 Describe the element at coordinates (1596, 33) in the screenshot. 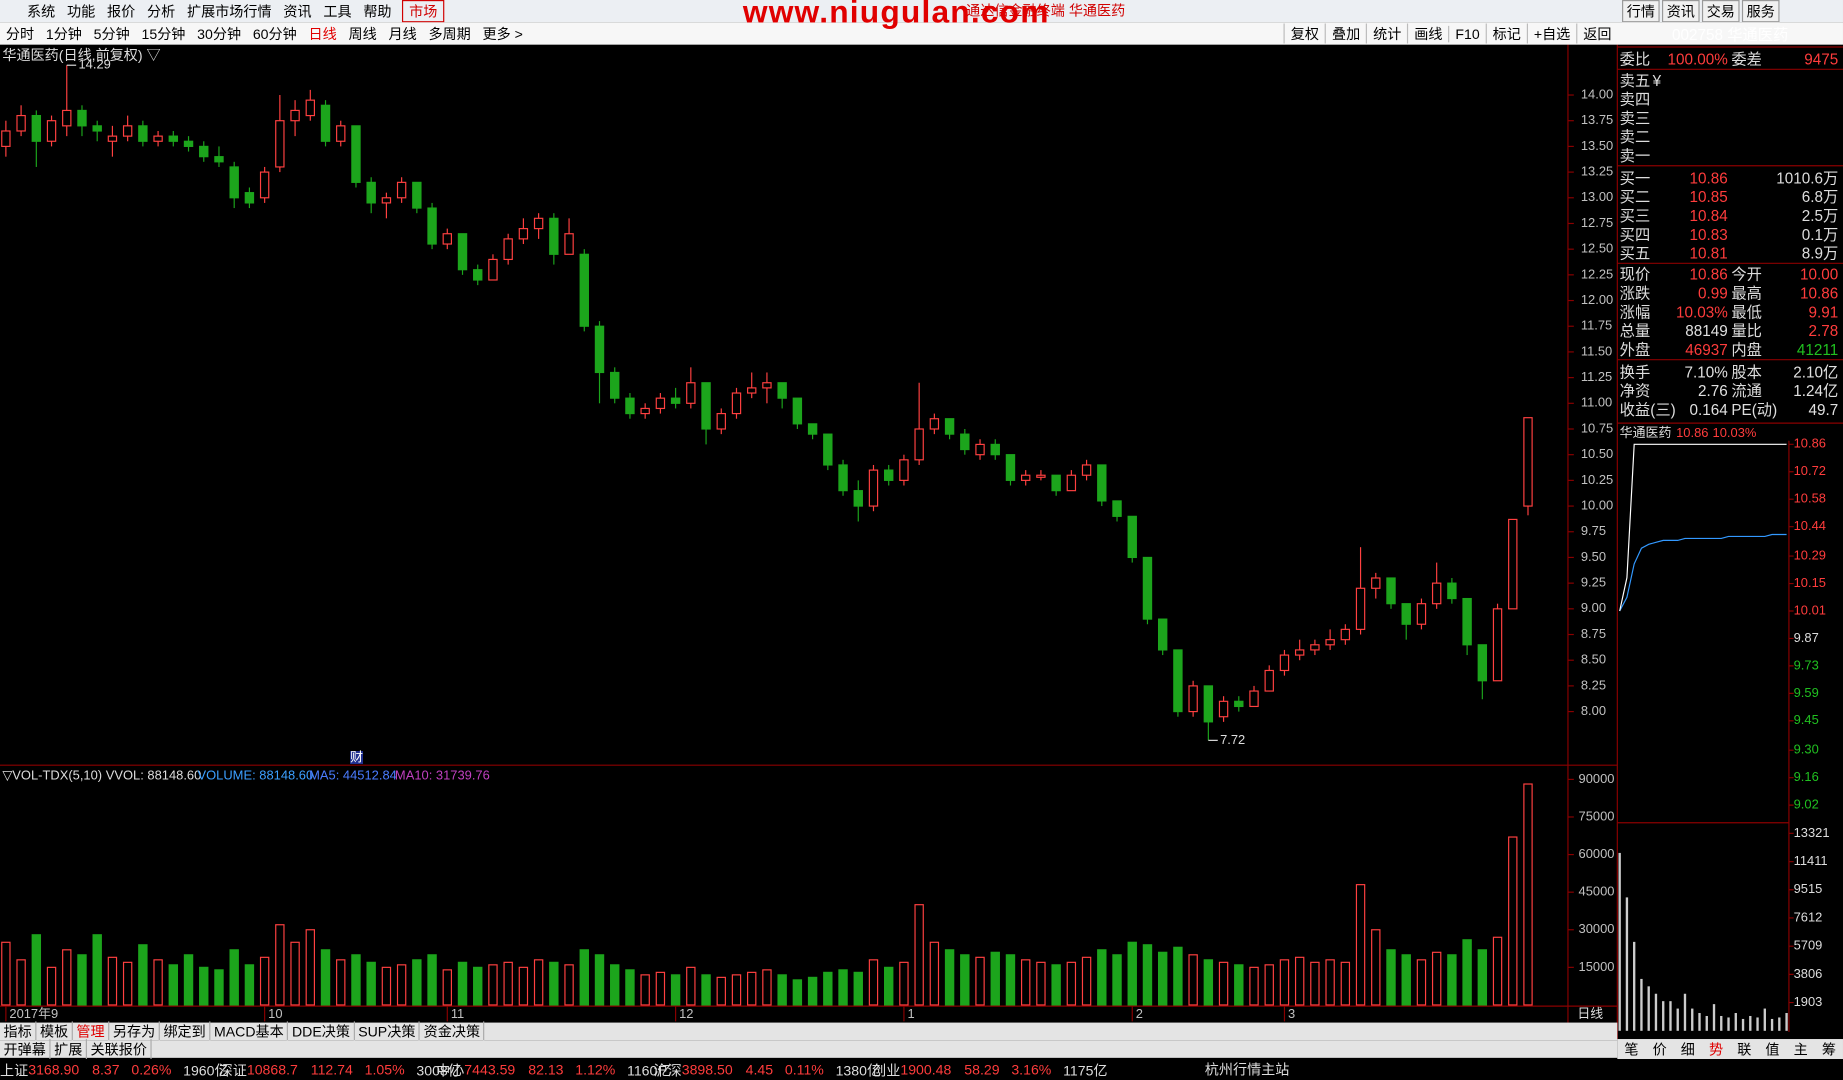

I see `tool-button: 返回` at that location.